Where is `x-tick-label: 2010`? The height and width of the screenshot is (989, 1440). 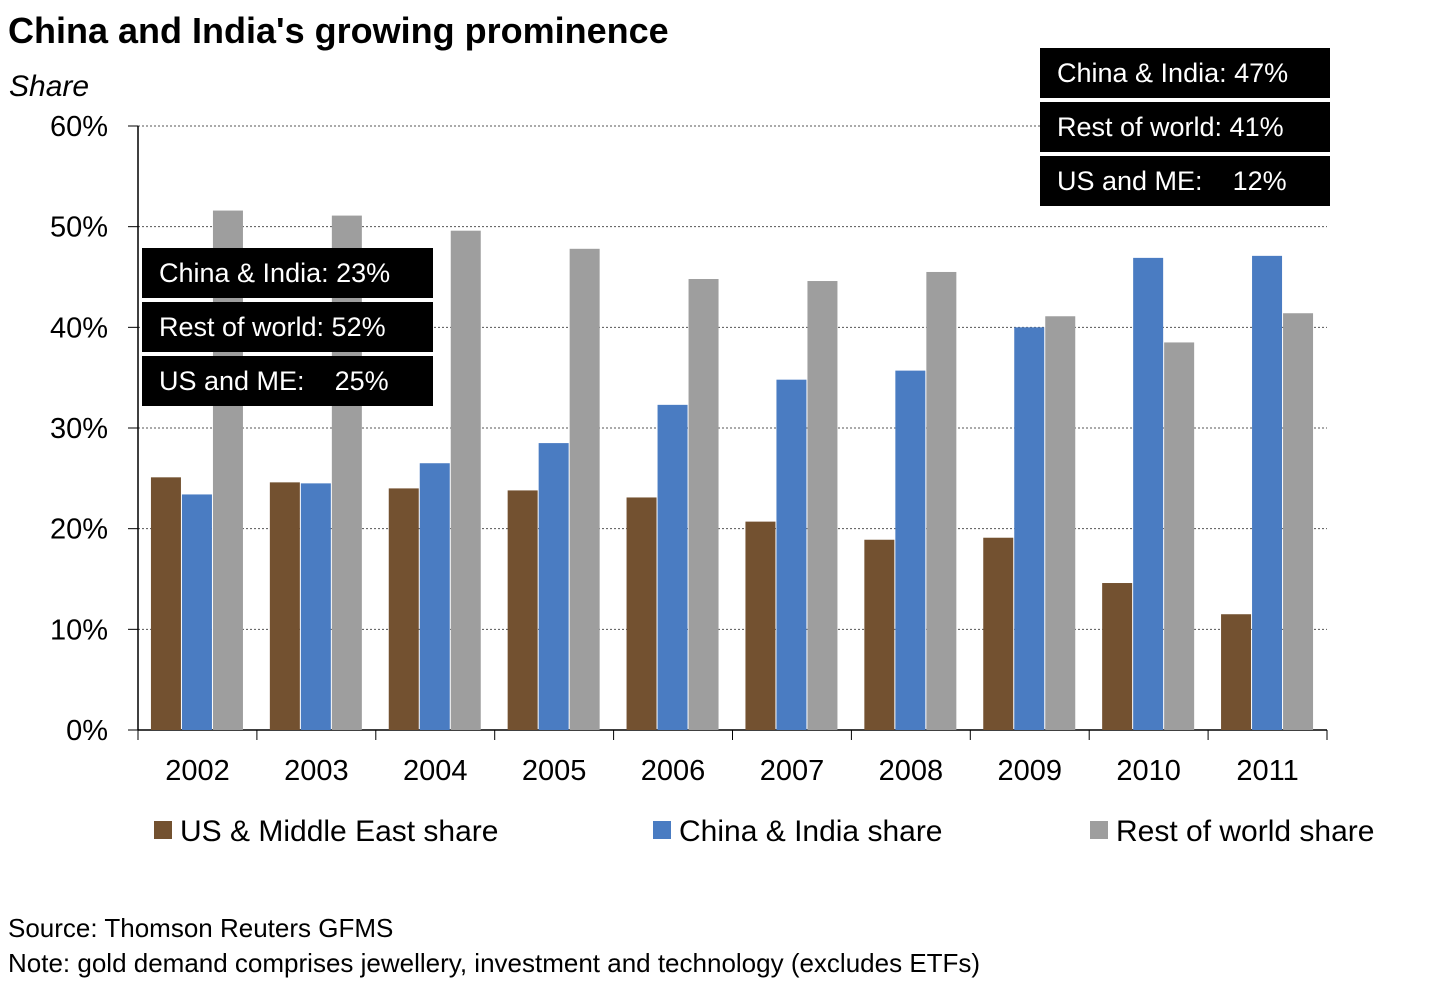
x-tick-label: 2010 is located at coordinates (1148, 771).